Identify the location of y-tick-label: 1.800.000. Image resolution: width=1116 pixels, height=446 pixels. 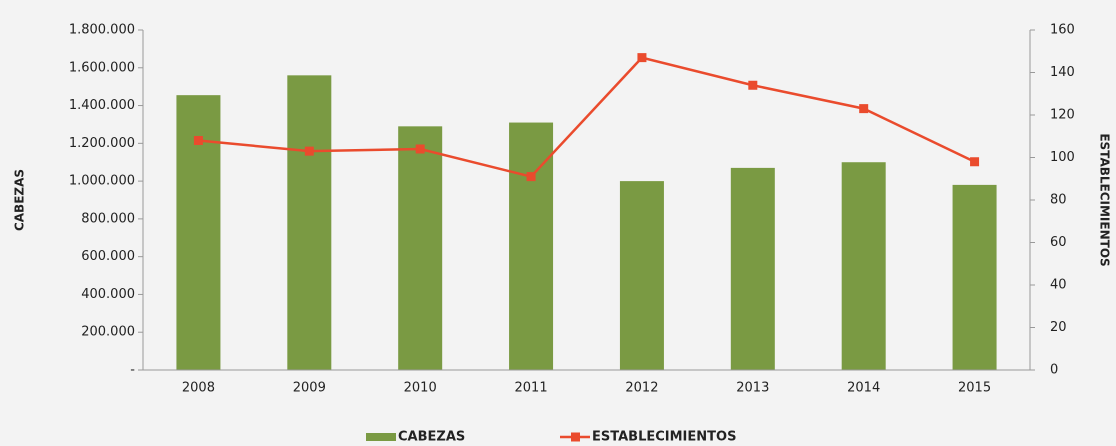
(102, 30).